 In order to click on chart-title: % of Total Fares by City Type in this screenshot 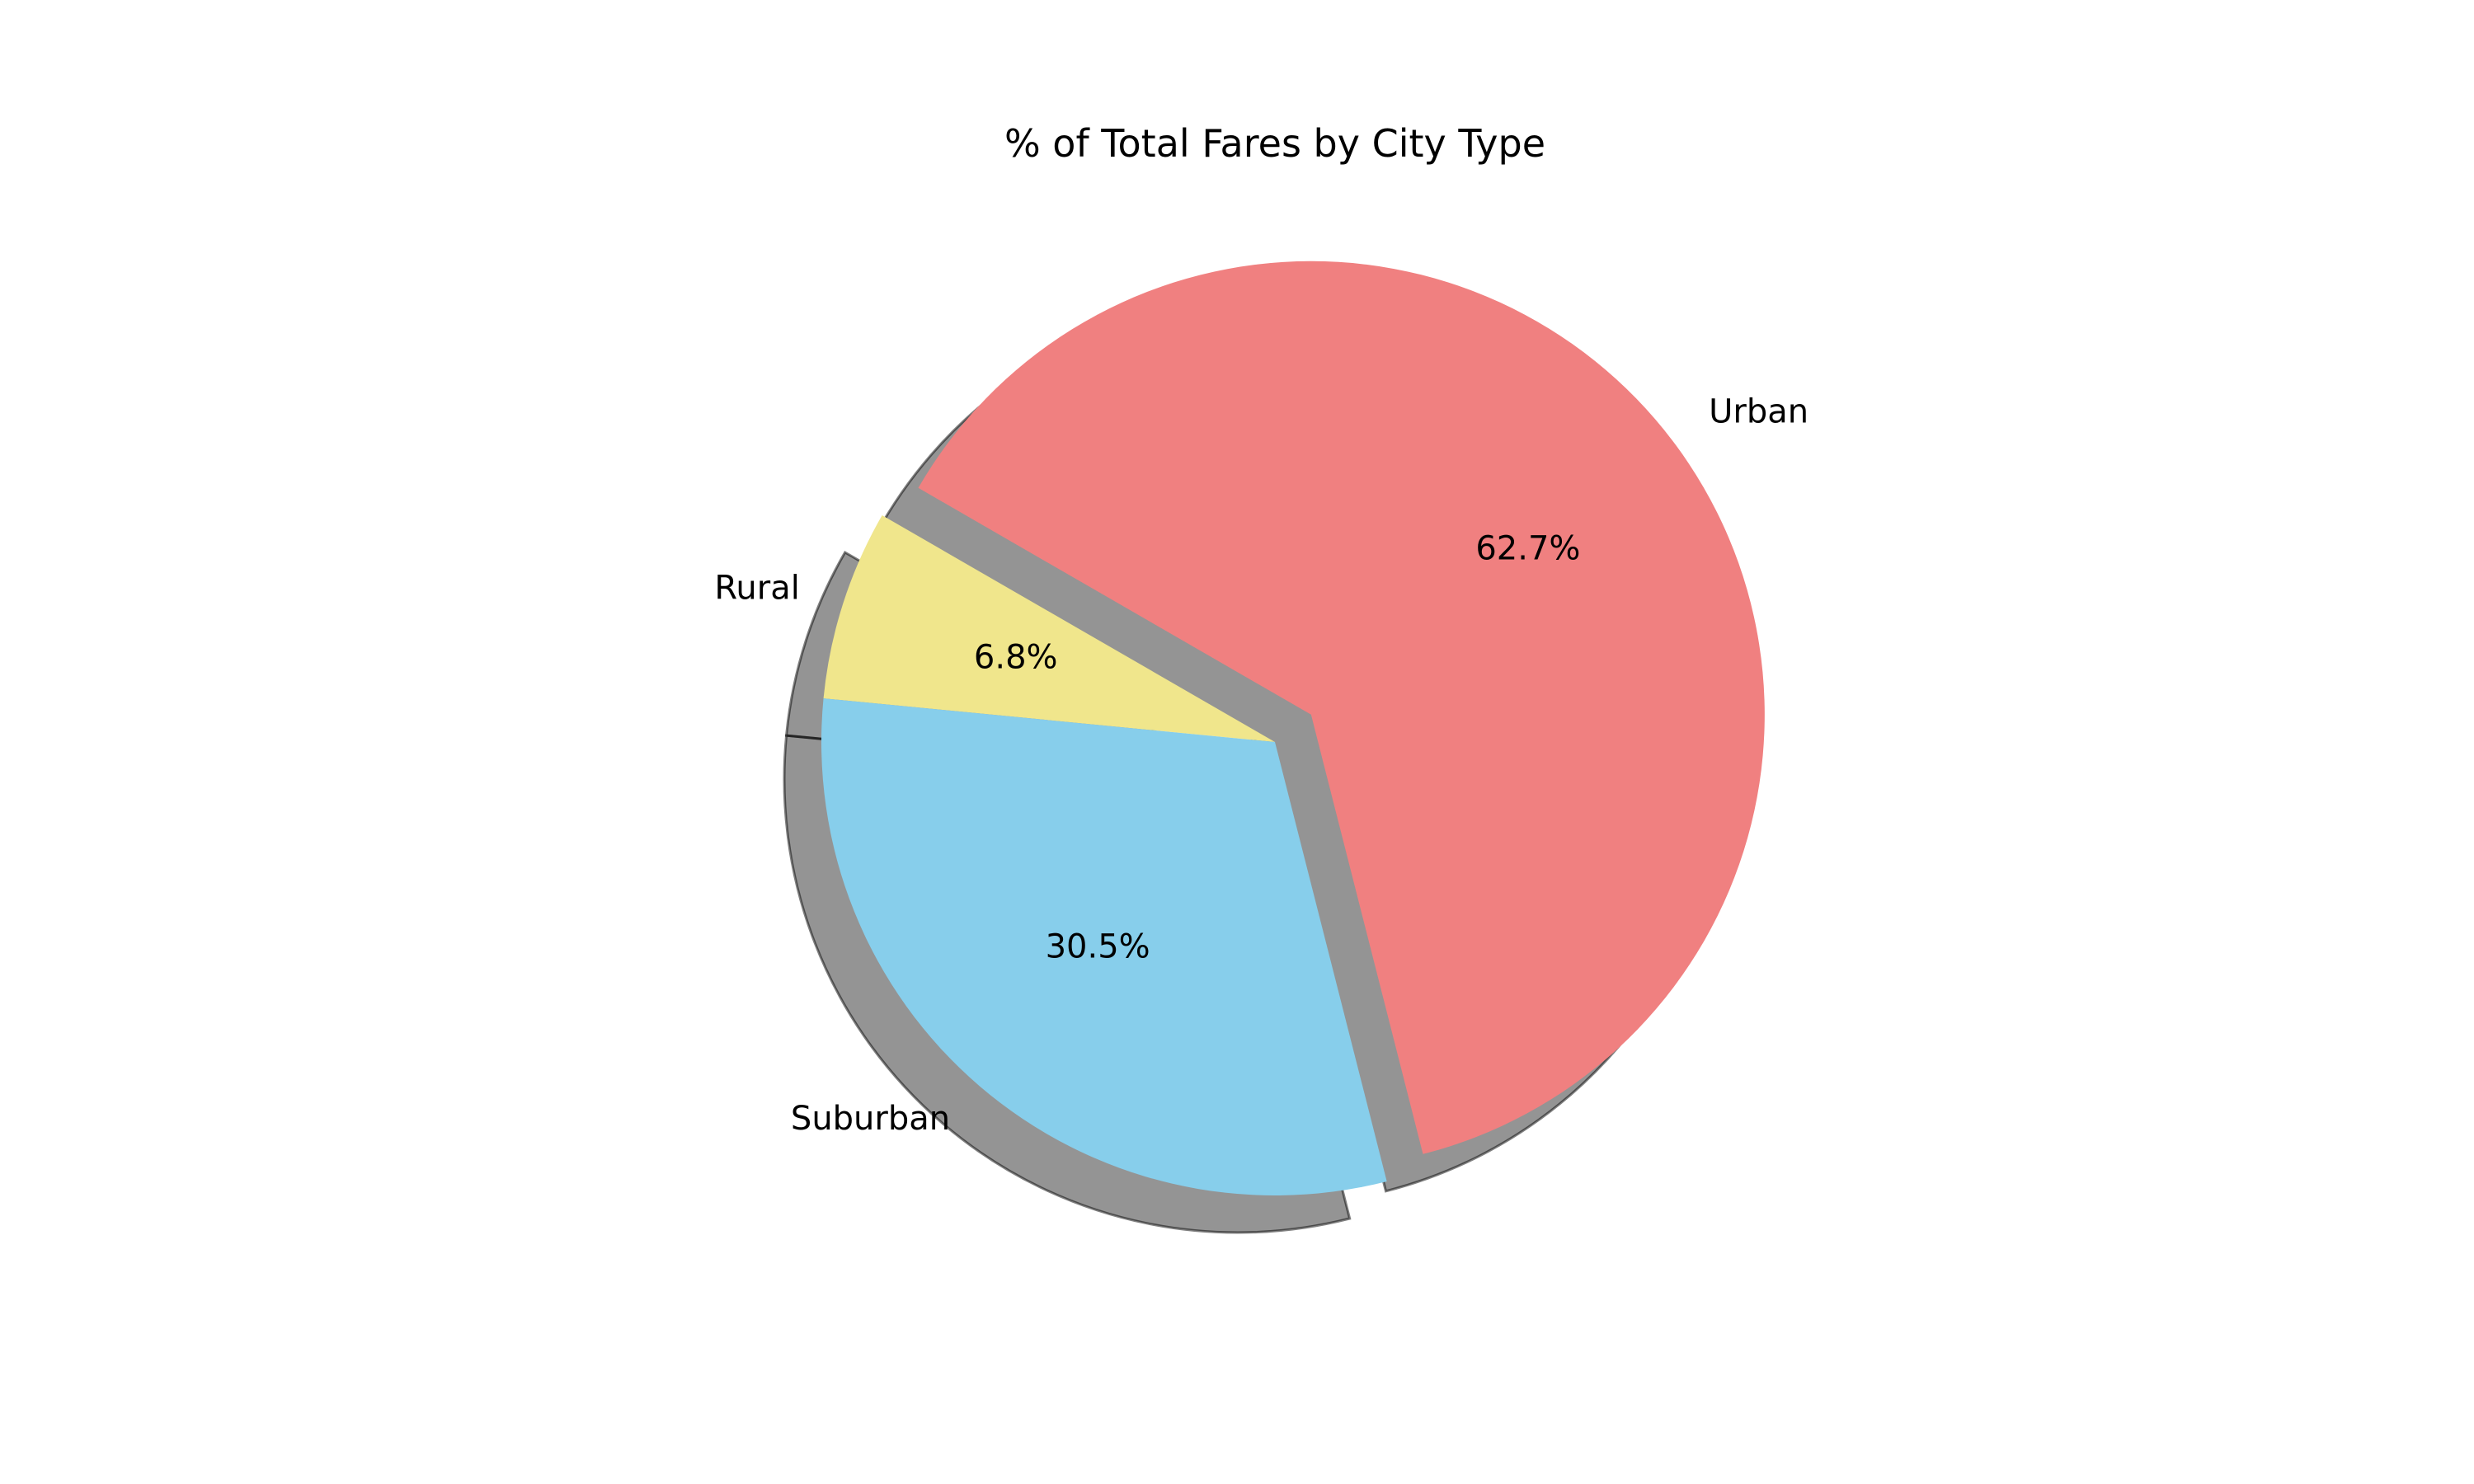, I will do `click(1274, 143)`.